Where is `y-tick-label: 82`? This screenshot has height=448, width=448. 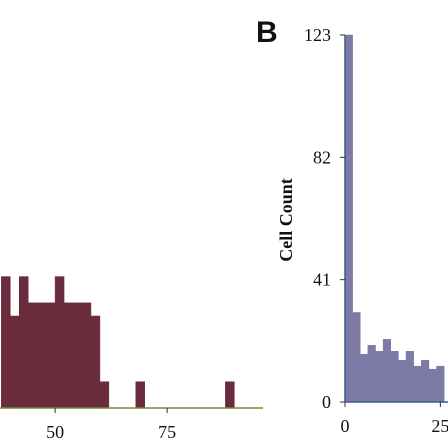 y-tick-label: 82 is located at coordinates (322, 157).